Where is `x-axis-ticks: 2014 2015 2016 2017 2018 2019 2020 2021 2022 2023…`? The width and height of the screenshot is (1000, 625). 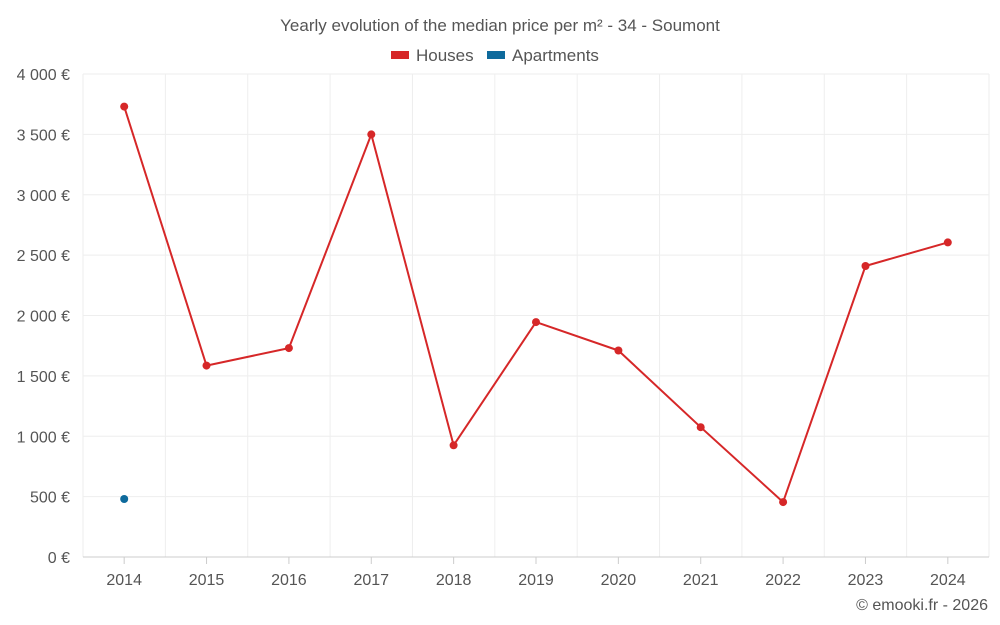 x-axis-ticks: 2014 2015 2016 2017 2018 2019 2020 2021 2022 2023… is located at coordinates (536, 573).